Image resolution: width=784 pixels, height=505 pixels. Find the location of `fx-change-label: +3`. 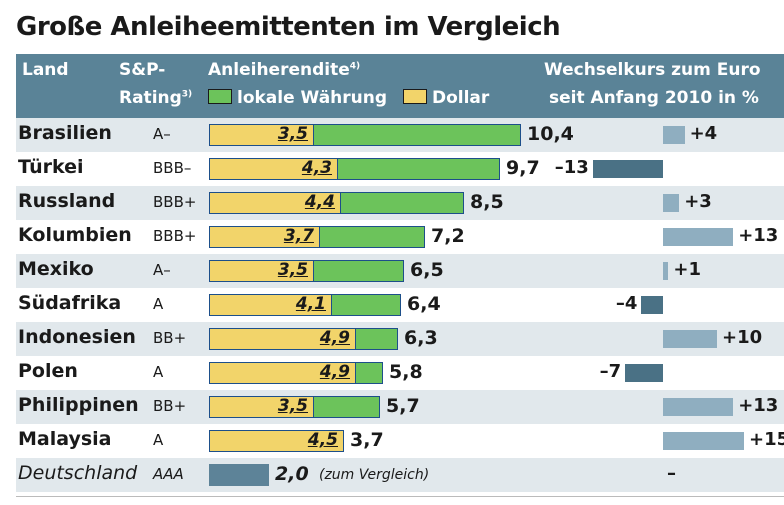

fx-change-label: +3 is located at coordinates (698, 201).